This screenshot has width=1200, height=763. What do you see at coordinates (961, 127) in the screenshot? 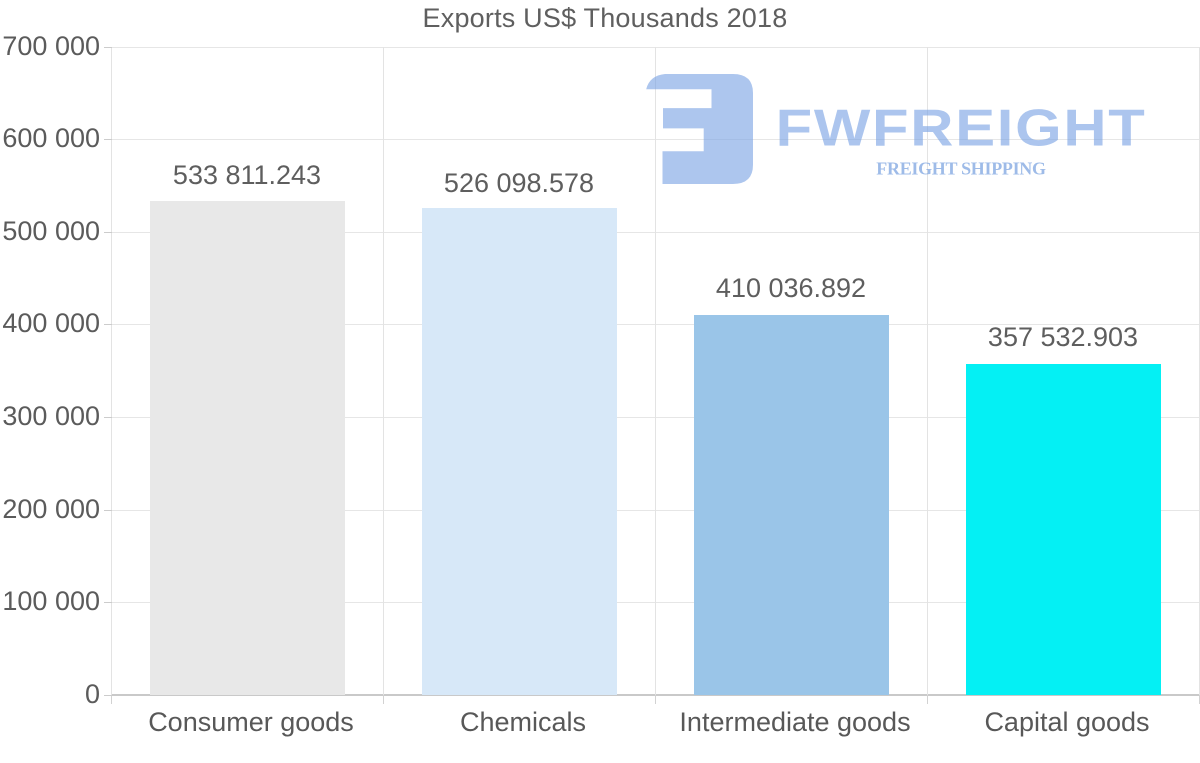
I see `svg-text: FWFREIGHT` at bounding box center [961, 127].